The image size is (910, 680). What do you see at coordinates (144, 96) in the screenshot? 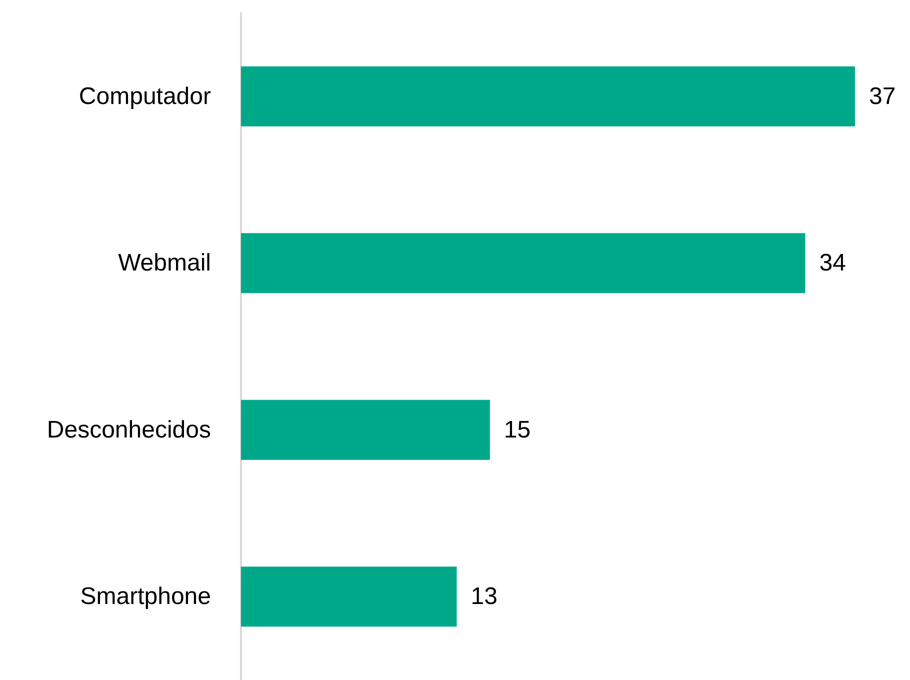
I see `y-tick-label: Computador` at bounding box center [144, 96].